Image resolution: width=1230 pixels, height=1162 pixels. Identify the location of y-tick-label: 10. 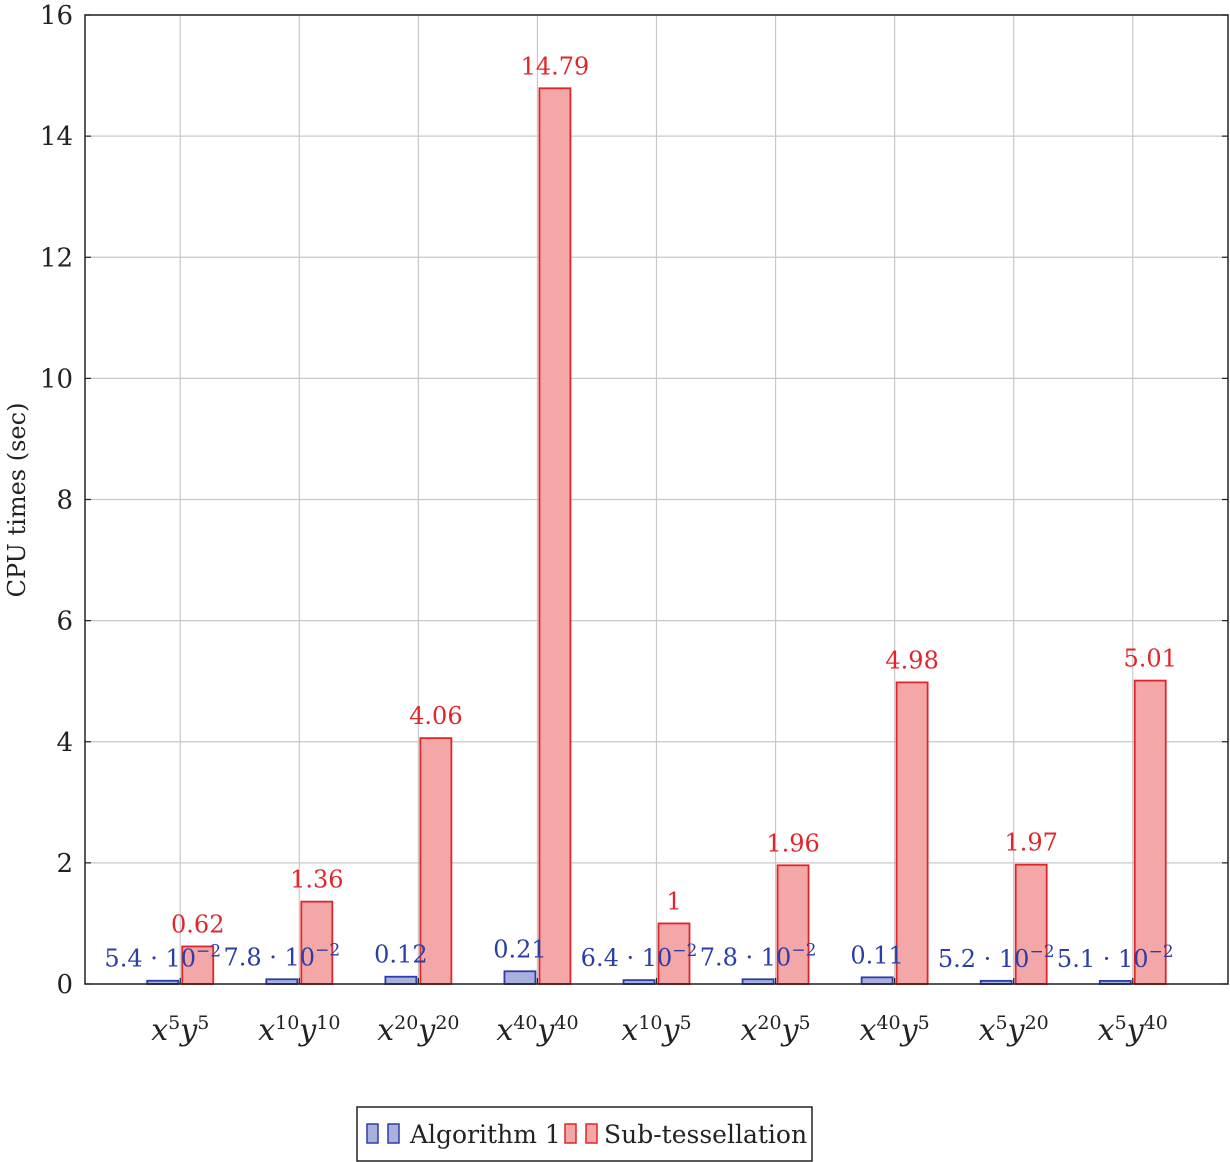
(56, 379).